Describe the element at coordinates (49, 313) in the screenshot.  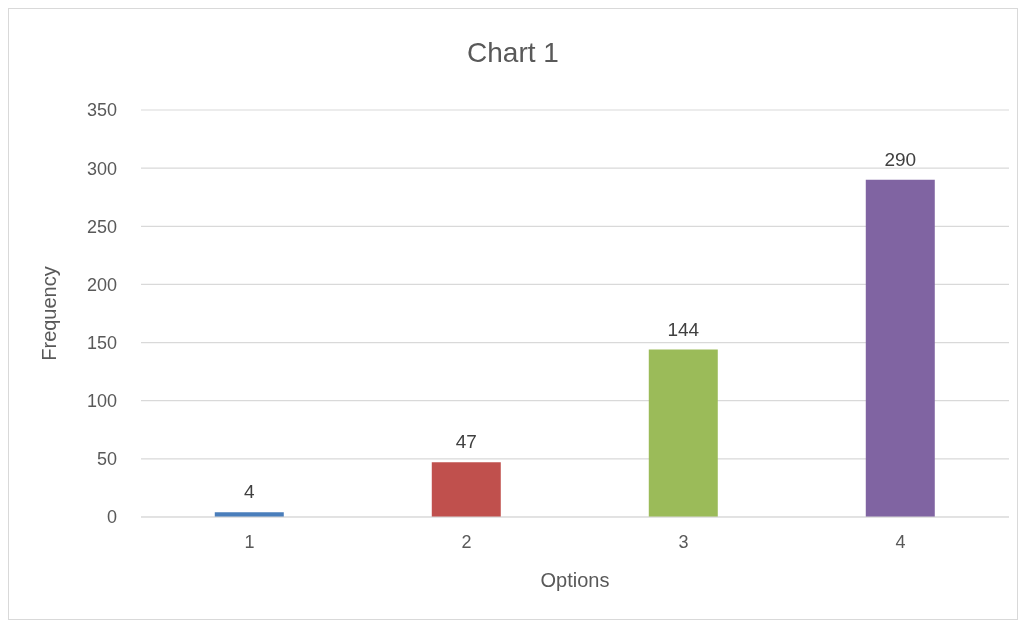
I see `y-axis-title: Frequency` at that location.